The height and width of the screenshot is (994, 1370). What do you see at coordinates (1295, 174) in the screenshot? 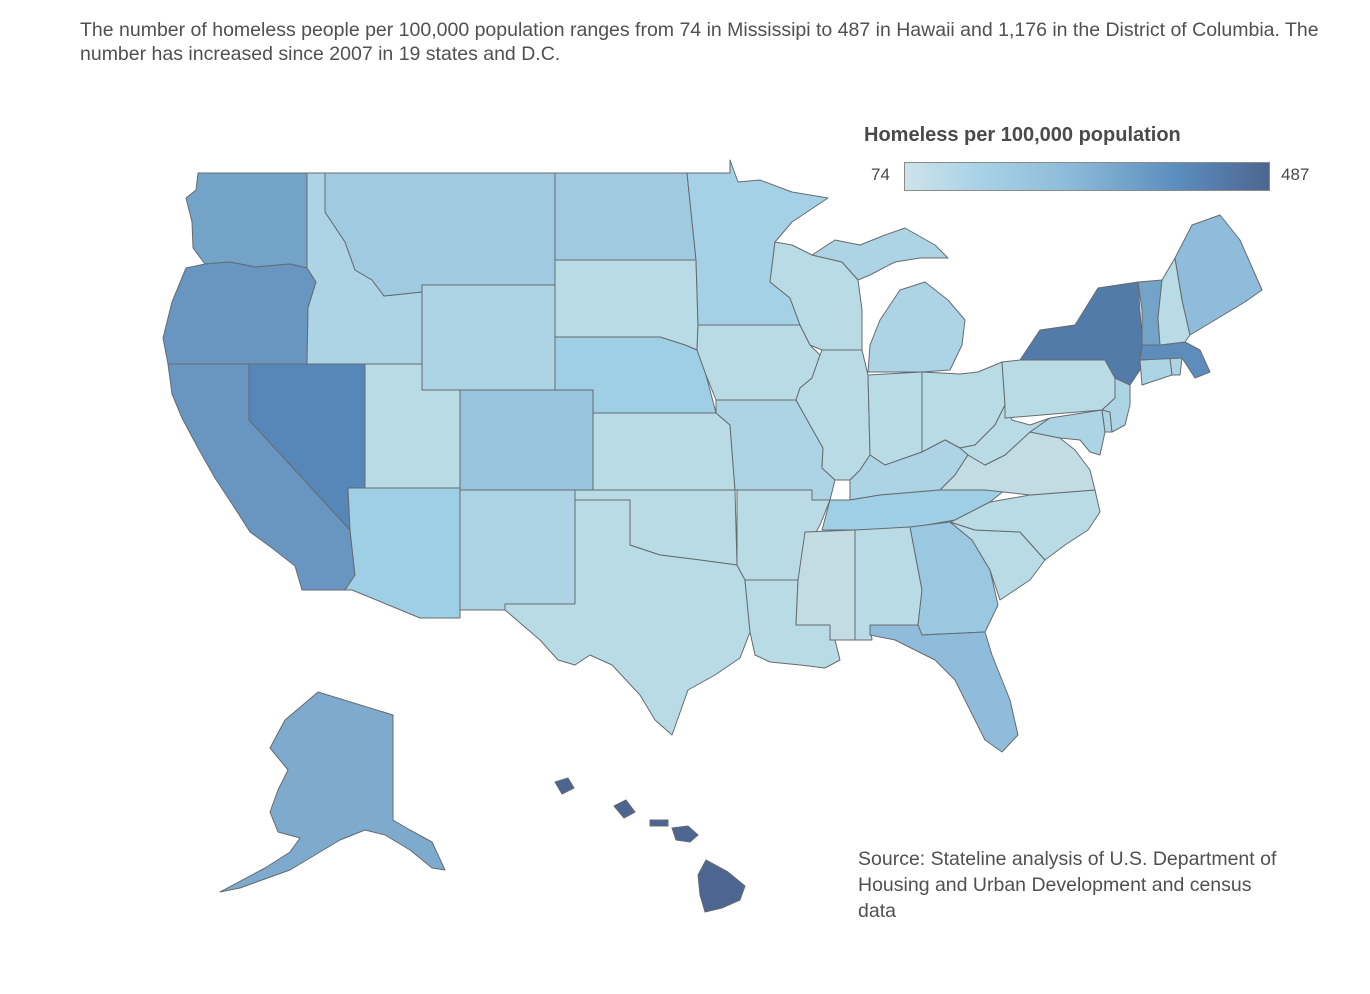
I see `legend-max-label: 487` at bounding box center [1295, 174].